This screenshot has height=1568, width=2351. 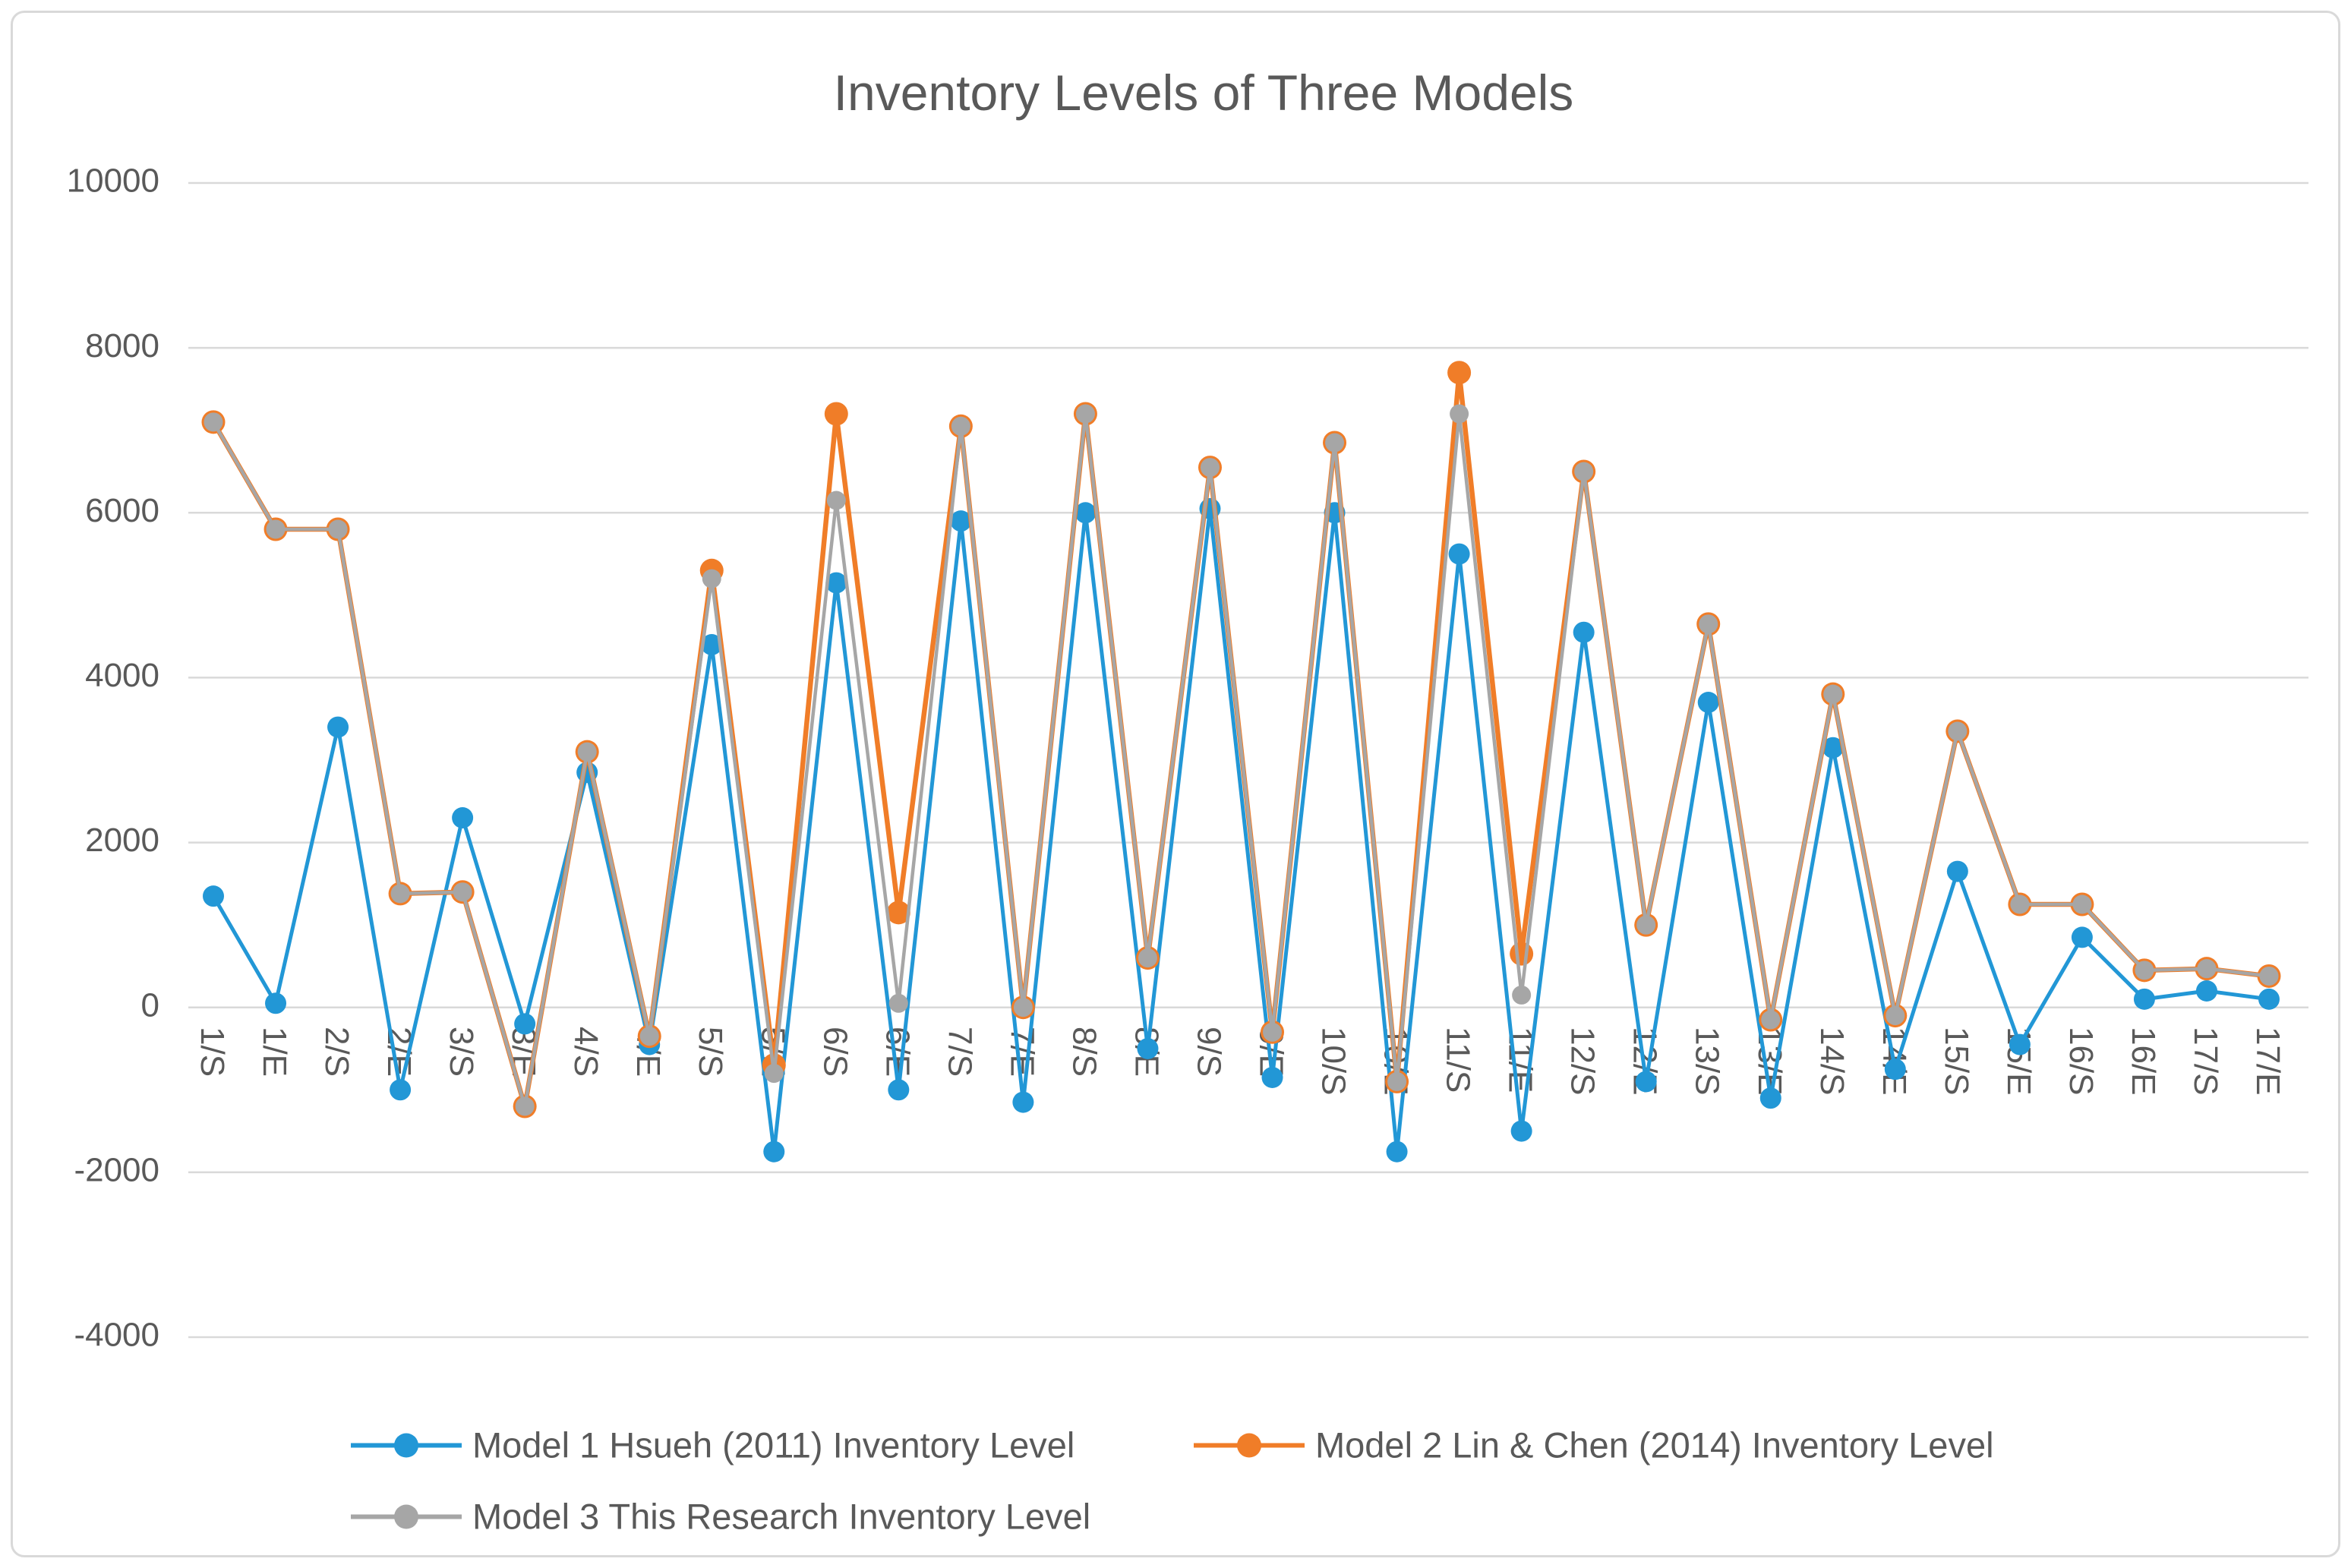 What do you see at coordinates (2144, 971) in the screenshot?
I see `series-3-marker-16-E` at bounding box center [2144, 971].